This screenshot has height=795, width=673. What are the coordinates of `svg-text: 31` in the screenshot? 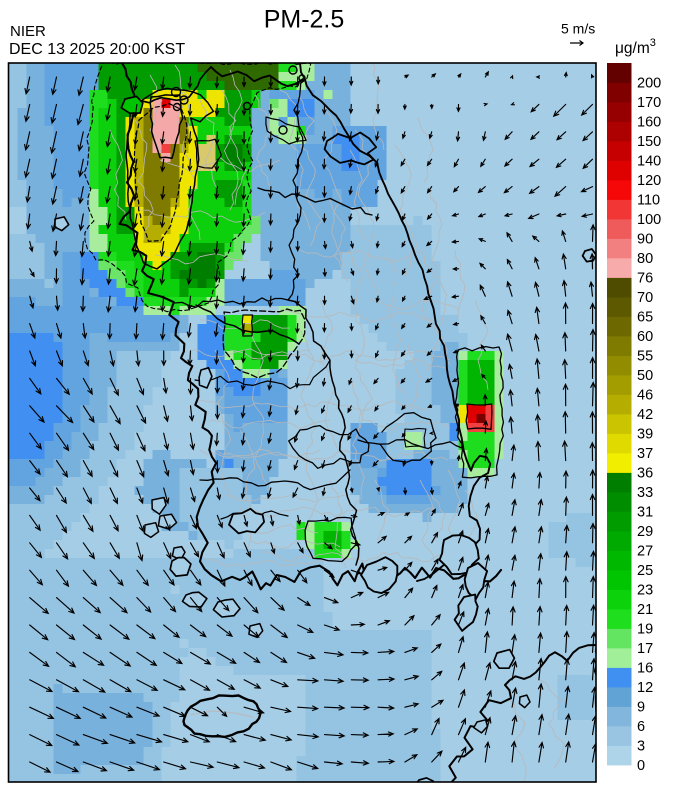 It's located at (645, 513).